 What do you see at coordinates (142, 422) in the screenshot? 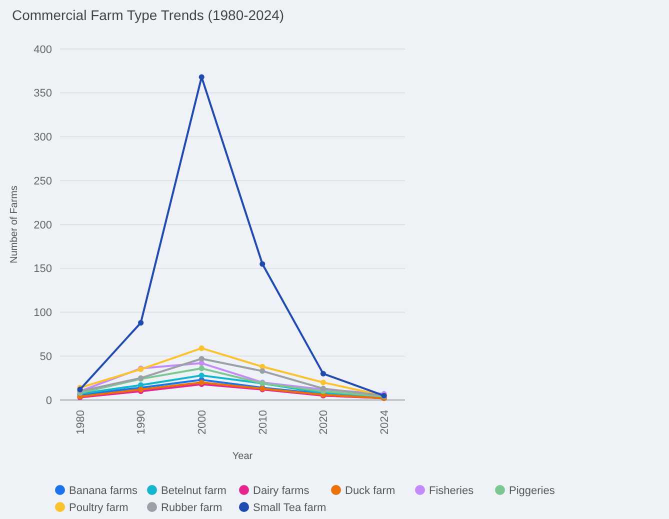
I see `x-tick-label: 1990` at bounding box center [142, 422].